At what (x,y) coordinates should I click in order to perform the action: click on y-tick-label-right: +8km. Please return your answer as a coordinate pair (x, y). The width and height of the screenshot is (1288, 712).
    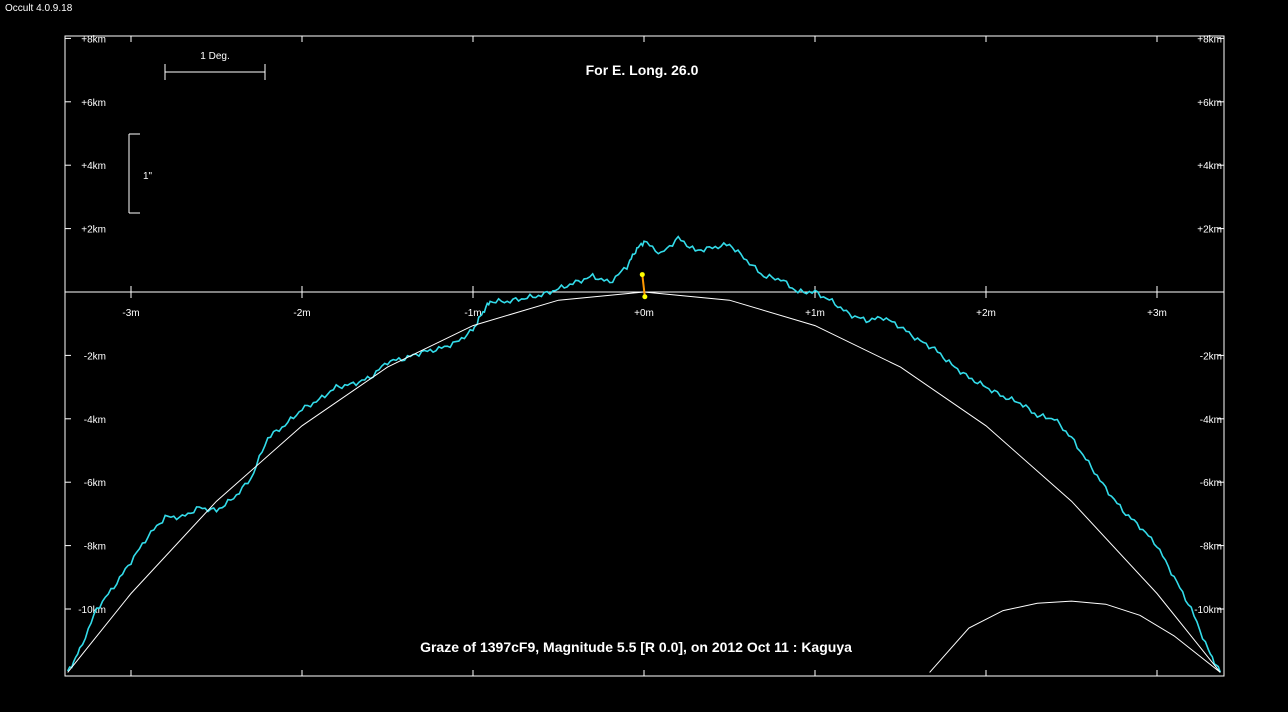
    Looking at the image, I should click on (1209, 39).